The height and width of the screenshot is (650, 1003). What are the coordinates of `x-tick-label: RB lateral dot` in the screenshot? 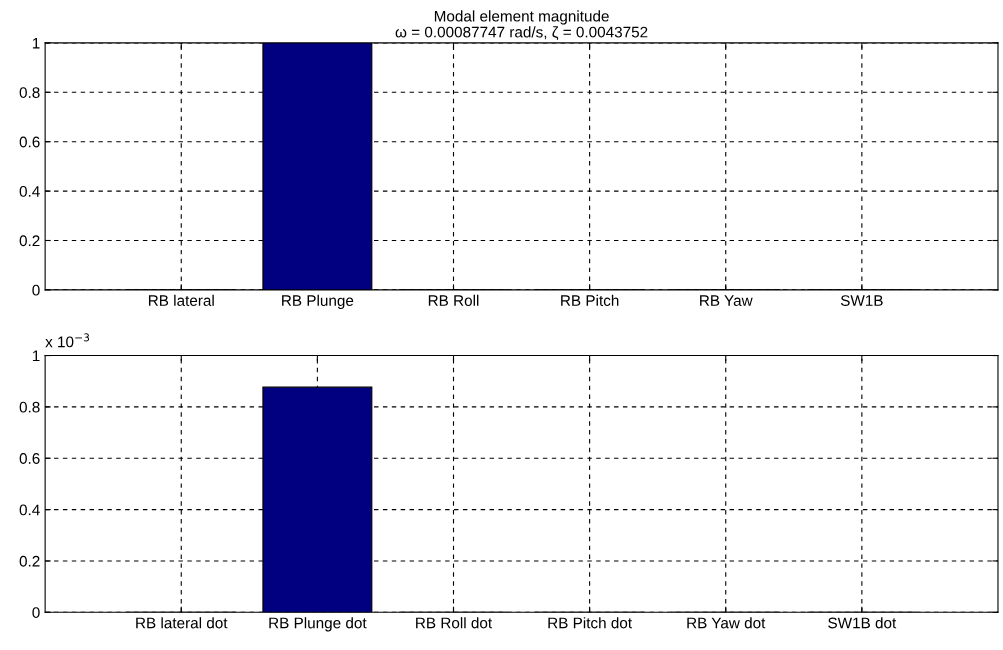 It's located at (182, 623).